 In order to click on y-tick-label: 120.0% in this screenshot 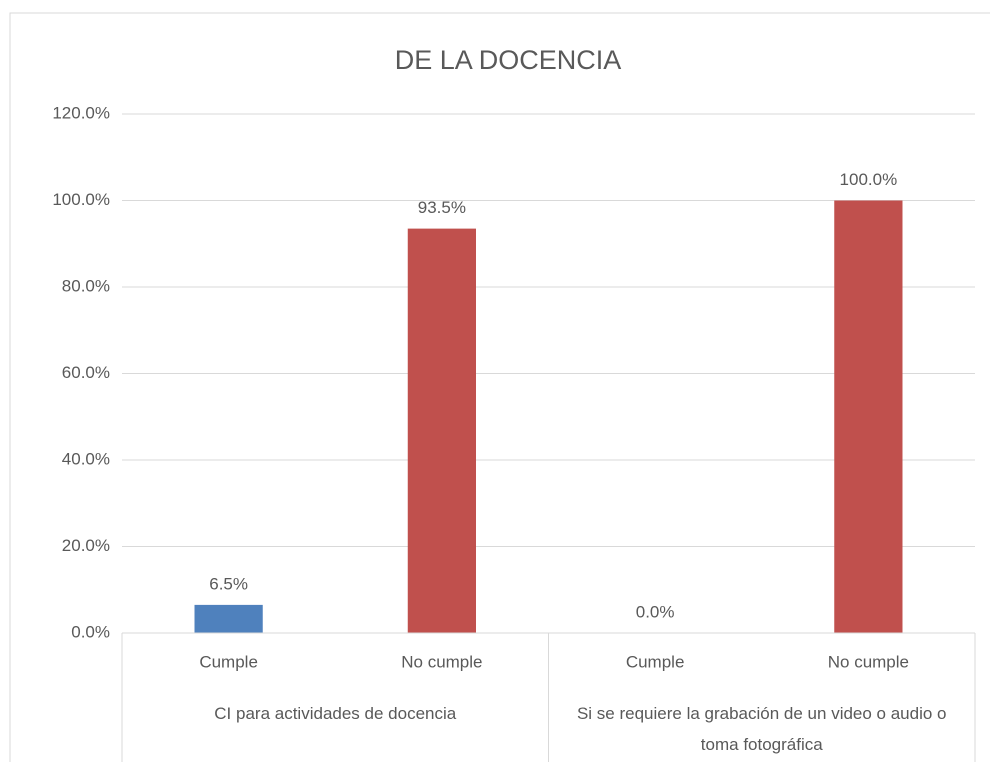, I will do `click(81, 112)`.